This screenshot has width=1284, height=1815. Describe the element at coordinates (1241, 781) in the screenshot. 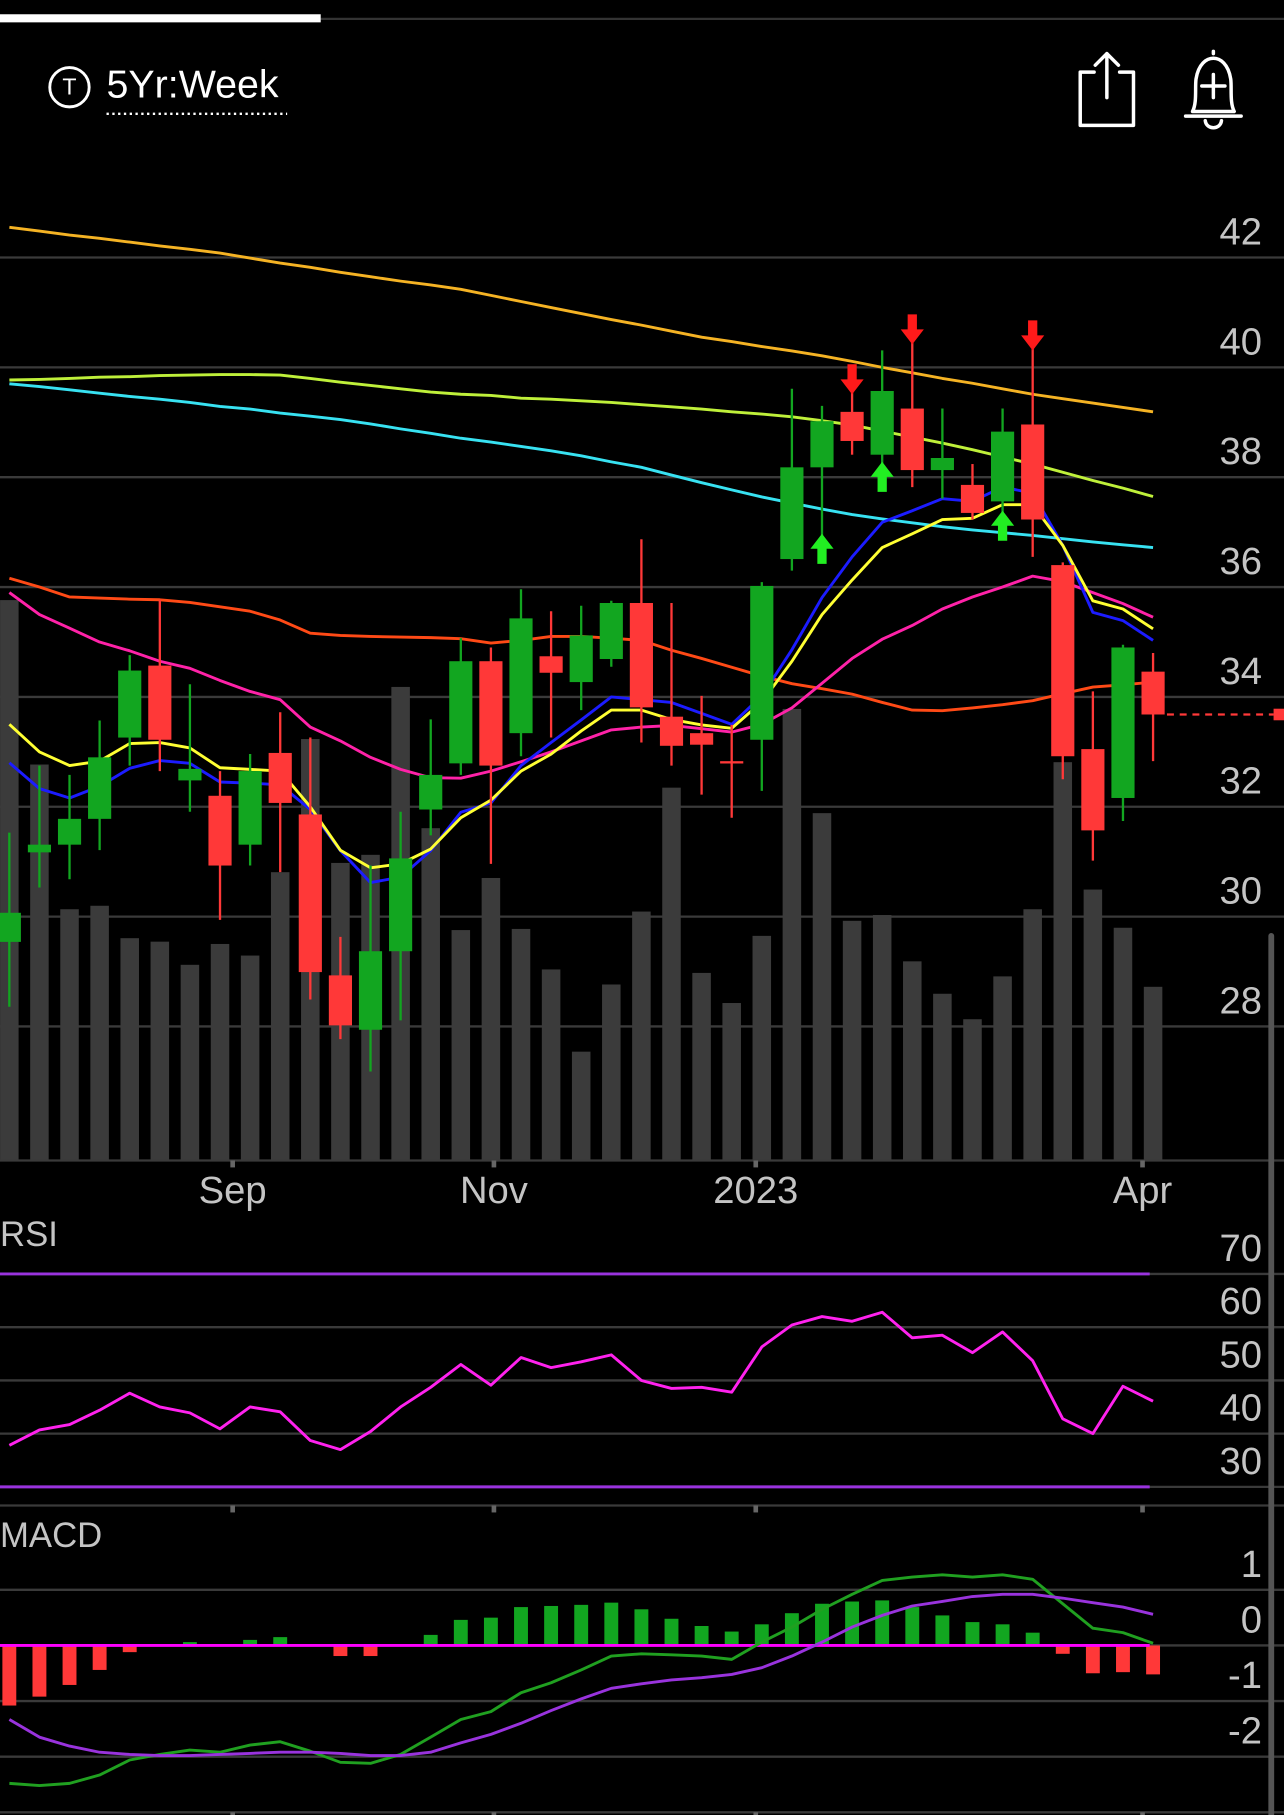

I see `y-tick-label: 32` at that location.